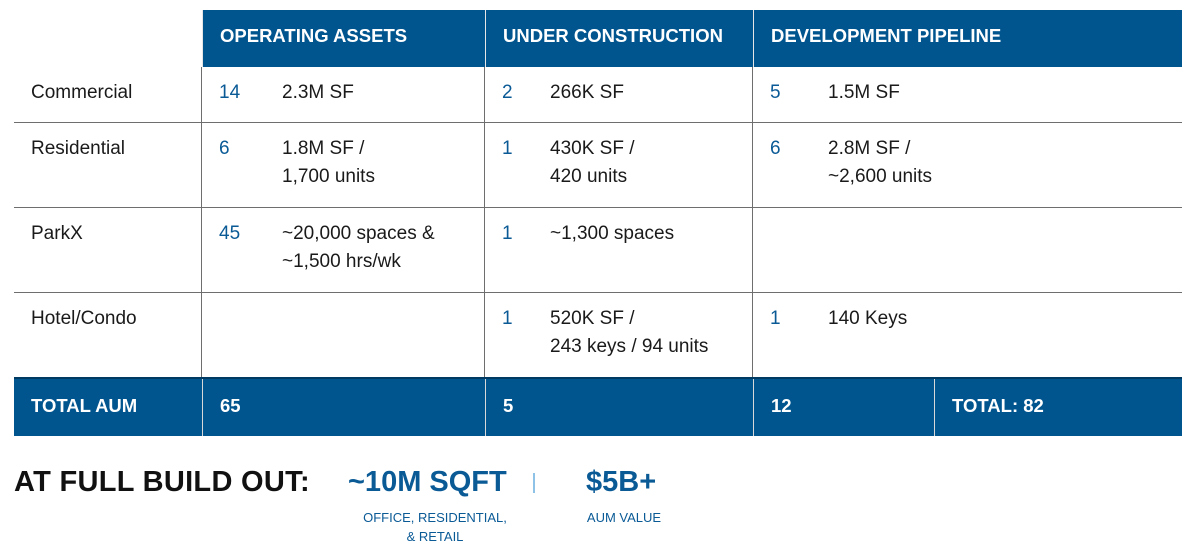 This screenshot has height=558, width=1189. I want to click on metric-separator, so click(534, 483).